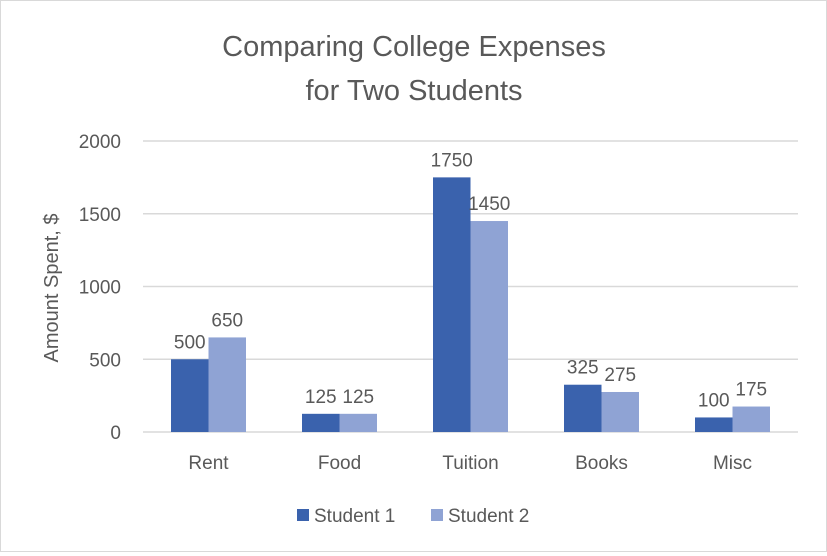 The height and width of the screenshot is (556, 827). I want to click on y-tick-label: 2000, so click(100, 142).